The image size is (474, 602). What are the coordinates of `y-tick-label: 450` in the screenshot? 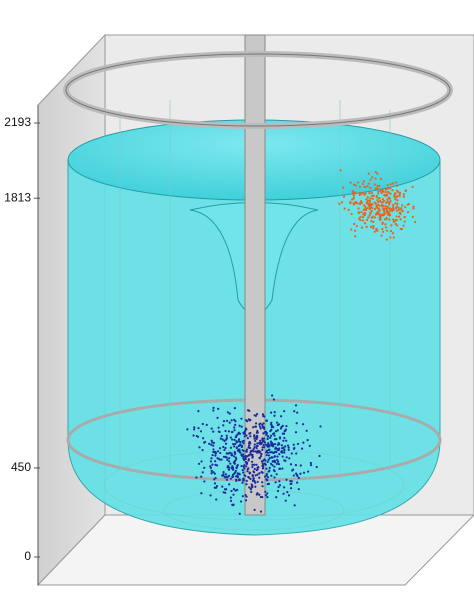 It's located at (21, 467).